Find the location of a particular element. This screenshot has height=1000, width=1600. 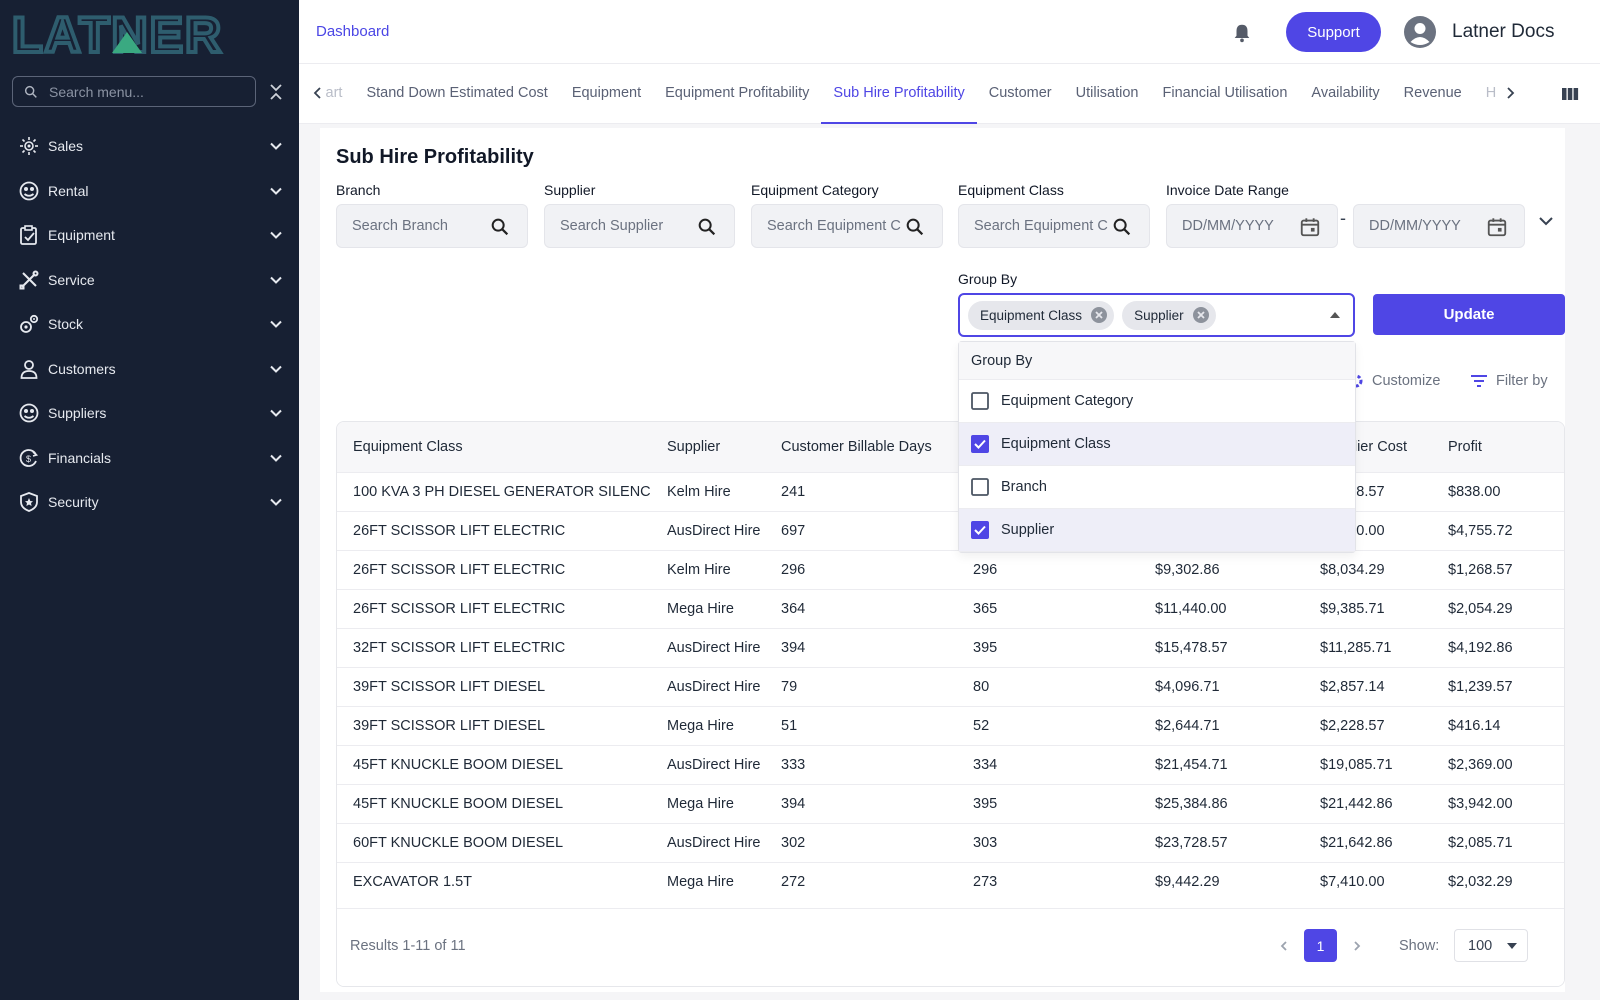

table-cell: 79 is located at coordinates (861, 686).